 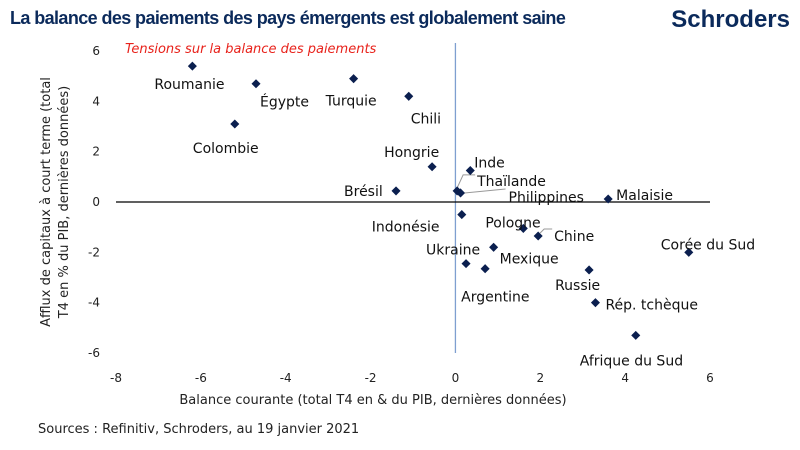 I want to click on data-label: Hongrie, so click(x=411, y=153).